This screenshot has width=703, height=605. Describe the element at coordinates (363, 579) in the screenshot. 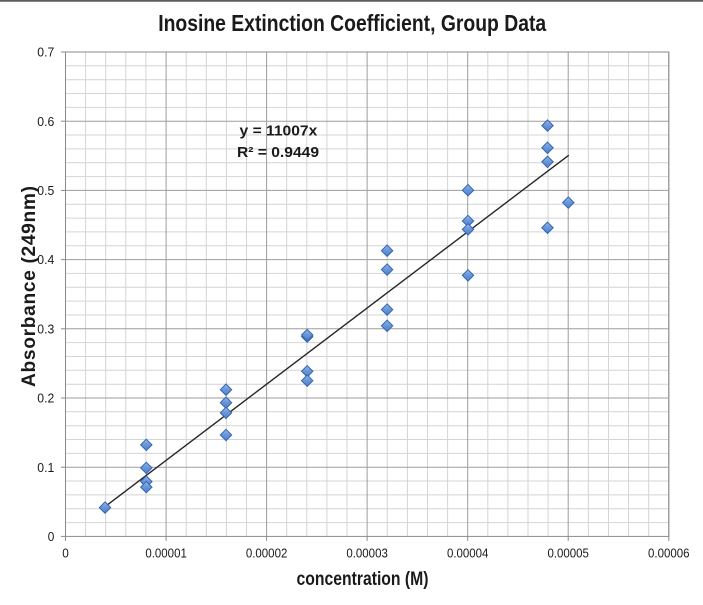

I see `svg-text: concentration (M)` at that location.